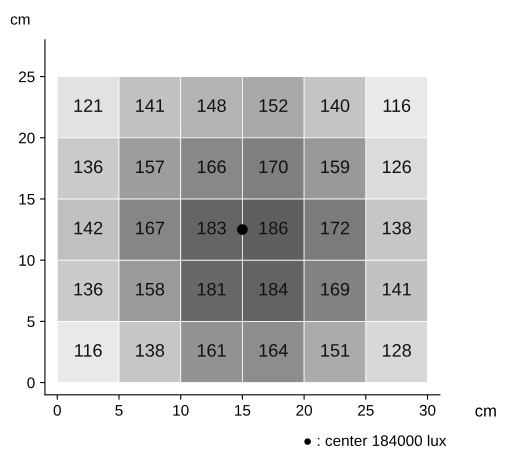 The height and width of the screenshot is (458, 505). What do you see at coordinates (485, 412) in the screenshot?
I see `x-axis-title: cm` at bounding box center [485, 412].